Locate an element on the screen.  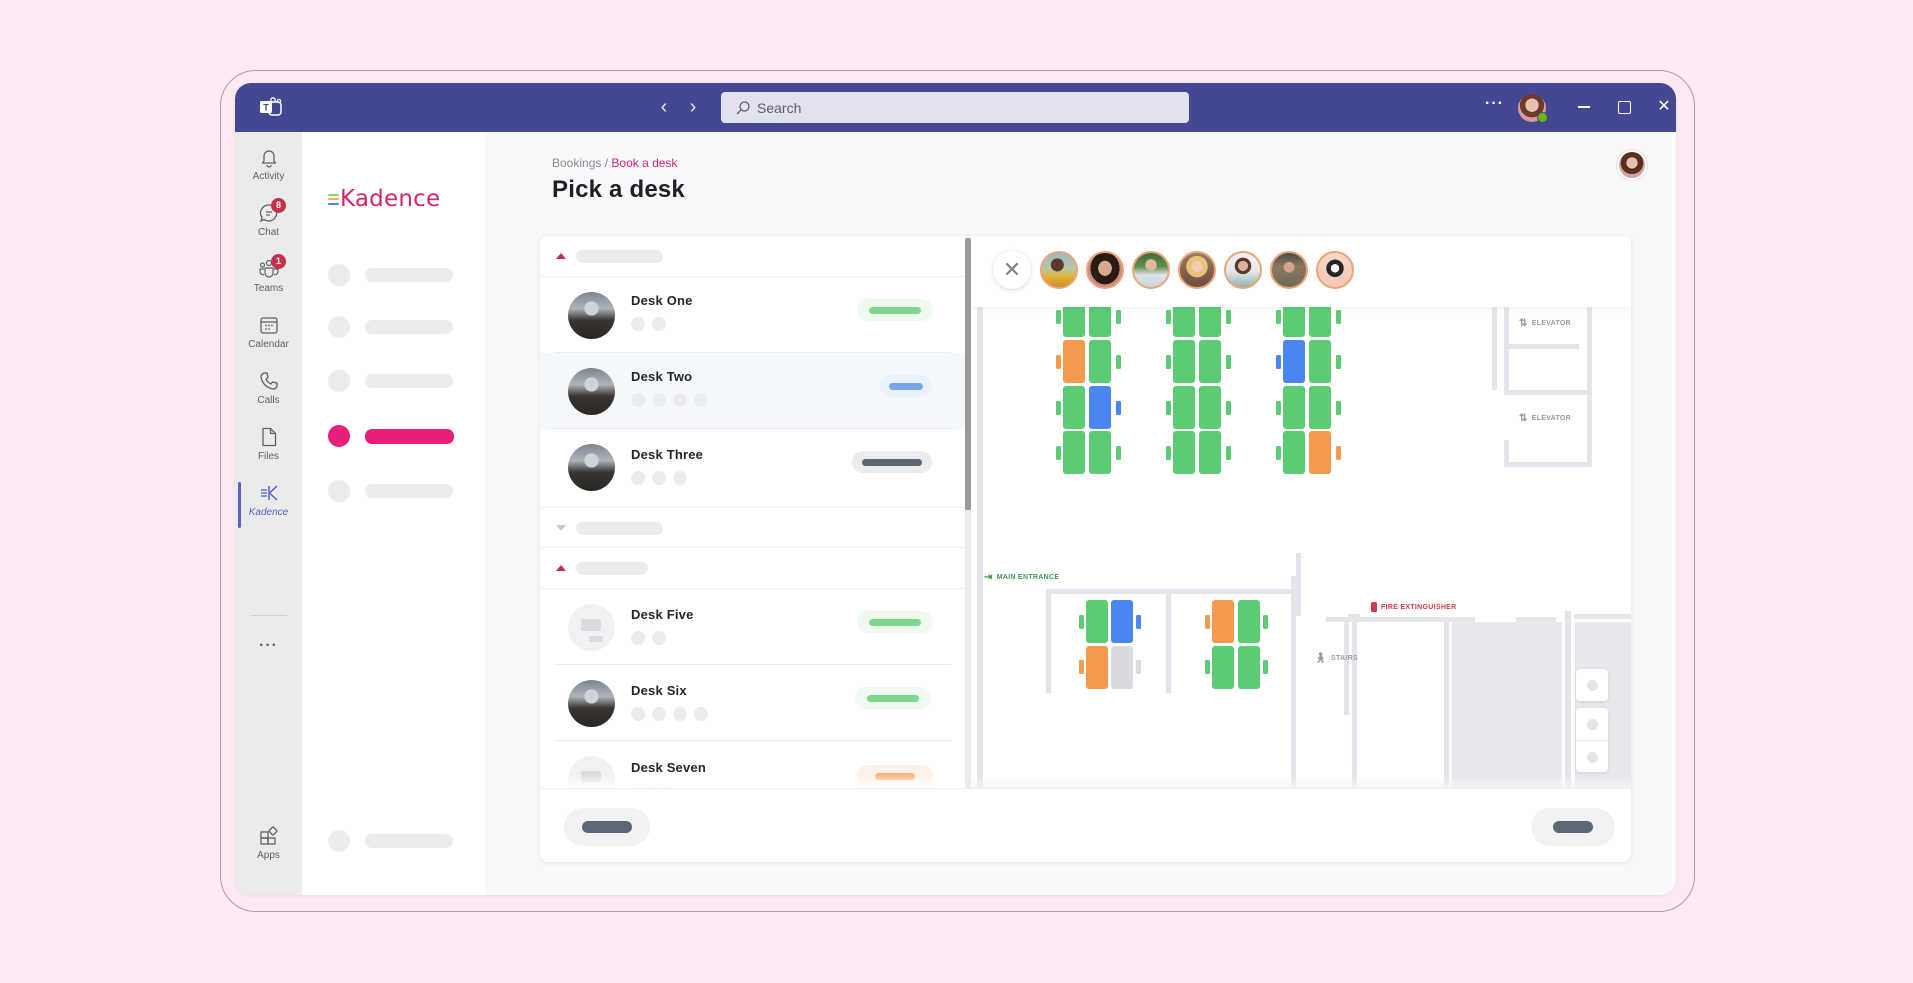
caret-down-icon is located at coordinates (561, 528).